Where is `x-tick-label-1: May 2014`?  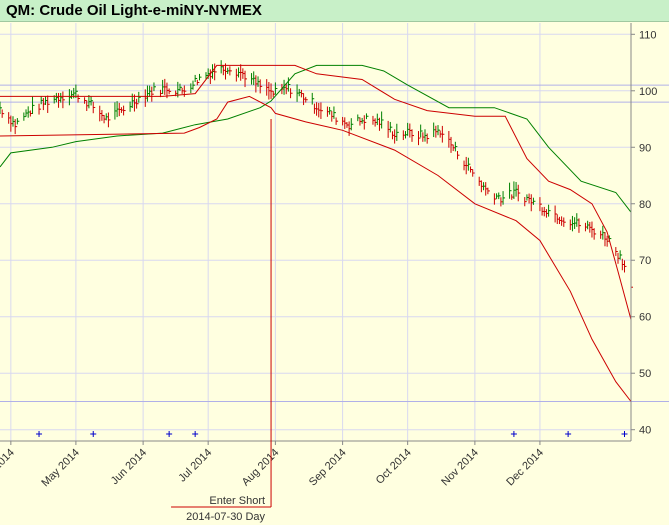 x-tick-label-1: May 2014 is located at coordinates (60, 468).